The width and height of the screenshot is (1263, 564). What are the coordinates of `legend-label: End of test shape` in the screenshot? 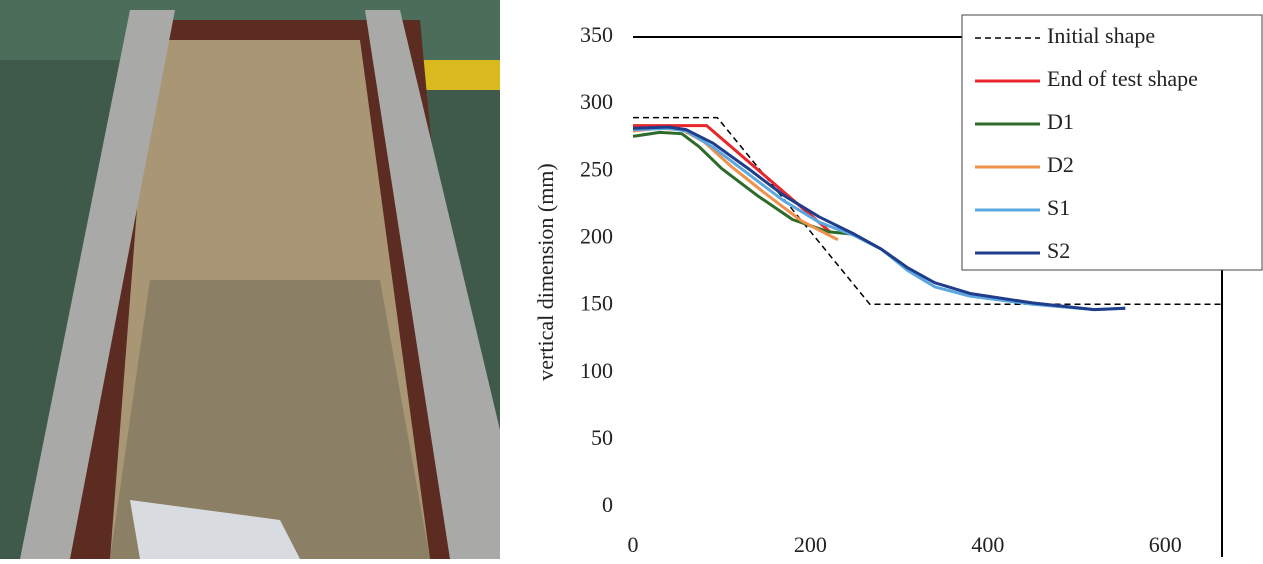 It's located at (1122, 78).